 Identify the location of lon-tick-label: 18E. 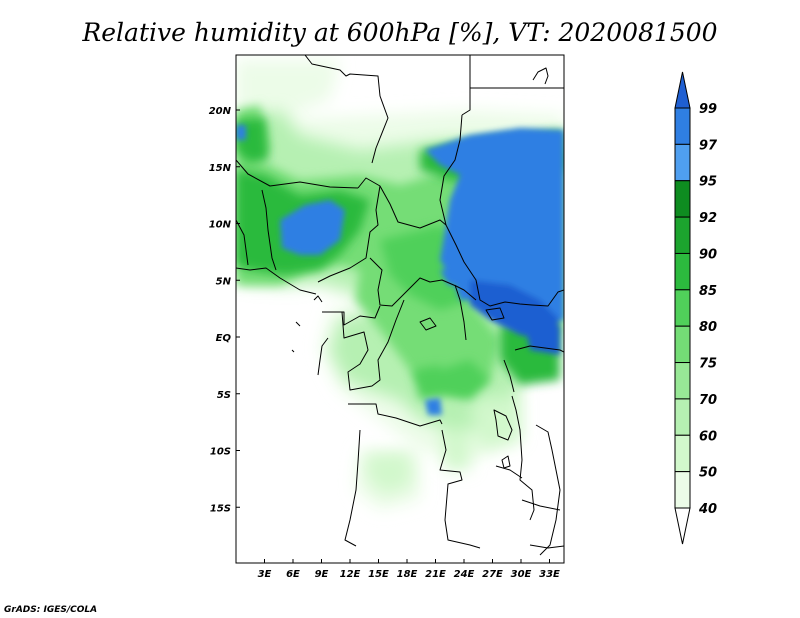
(407, 574).